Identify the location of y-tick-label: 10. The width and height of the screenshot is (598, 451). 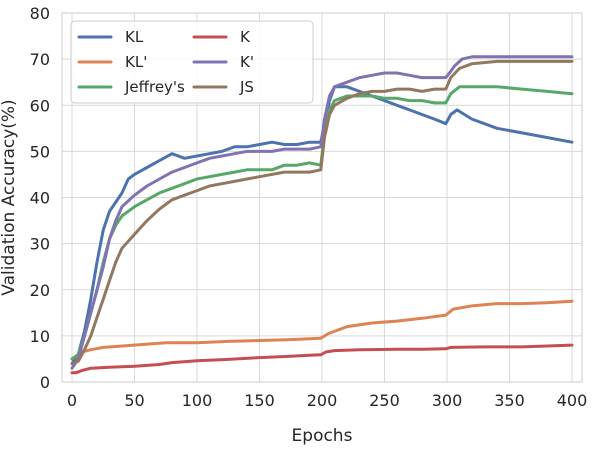
(40, 336).